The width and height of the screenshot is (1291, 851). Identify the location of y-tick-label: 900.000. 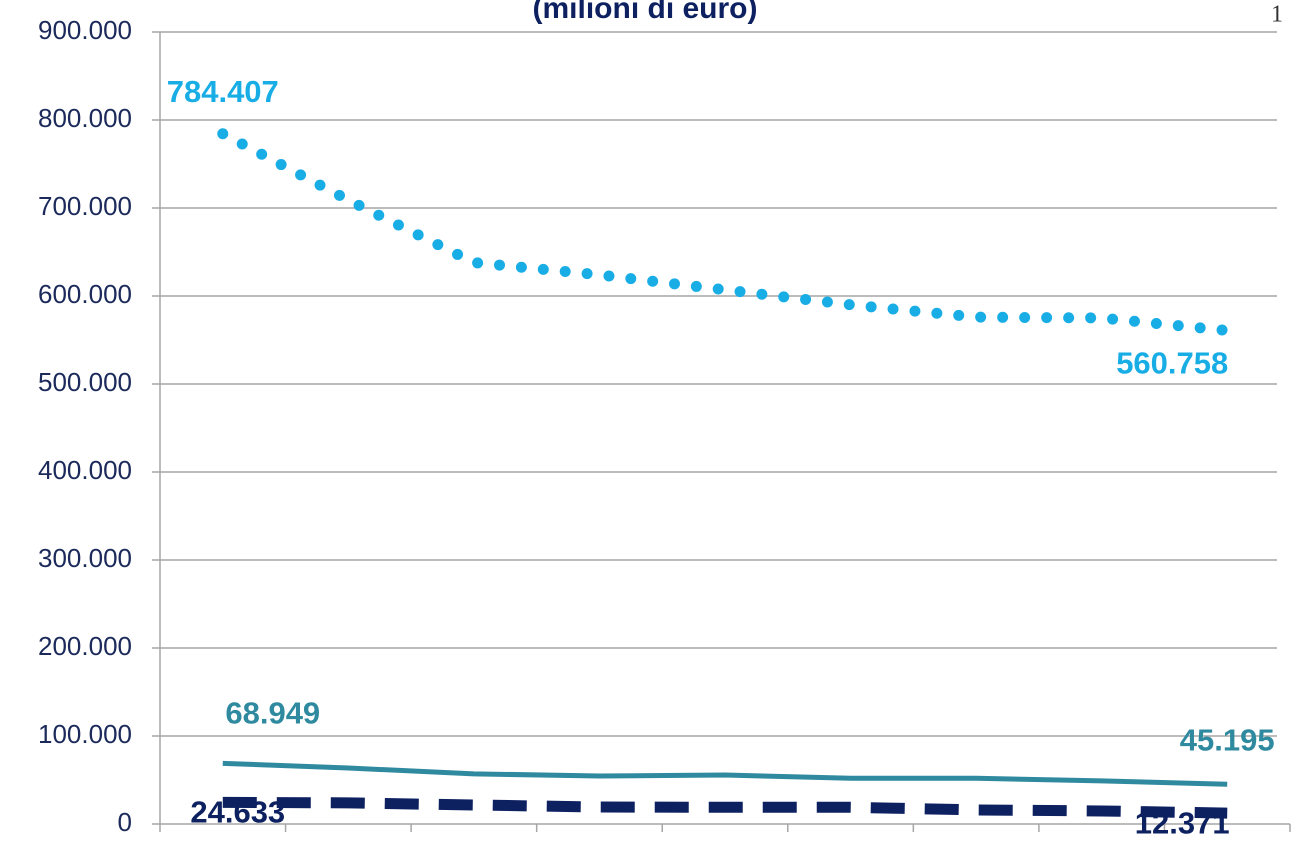
(85, 30).